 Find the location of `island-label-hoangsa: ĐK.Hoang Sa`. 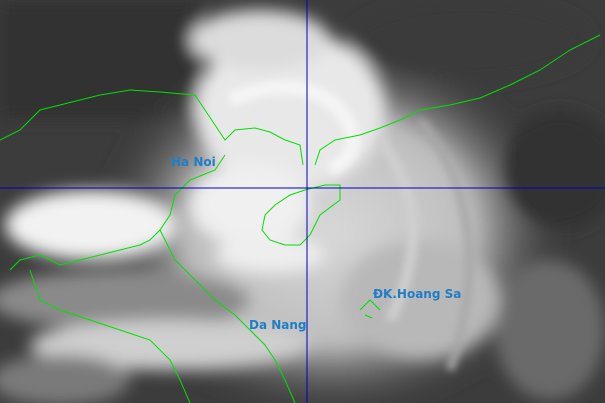

island-label-hoangsa: ĐK.Hoang Sa is located at coordinates (417, 294).